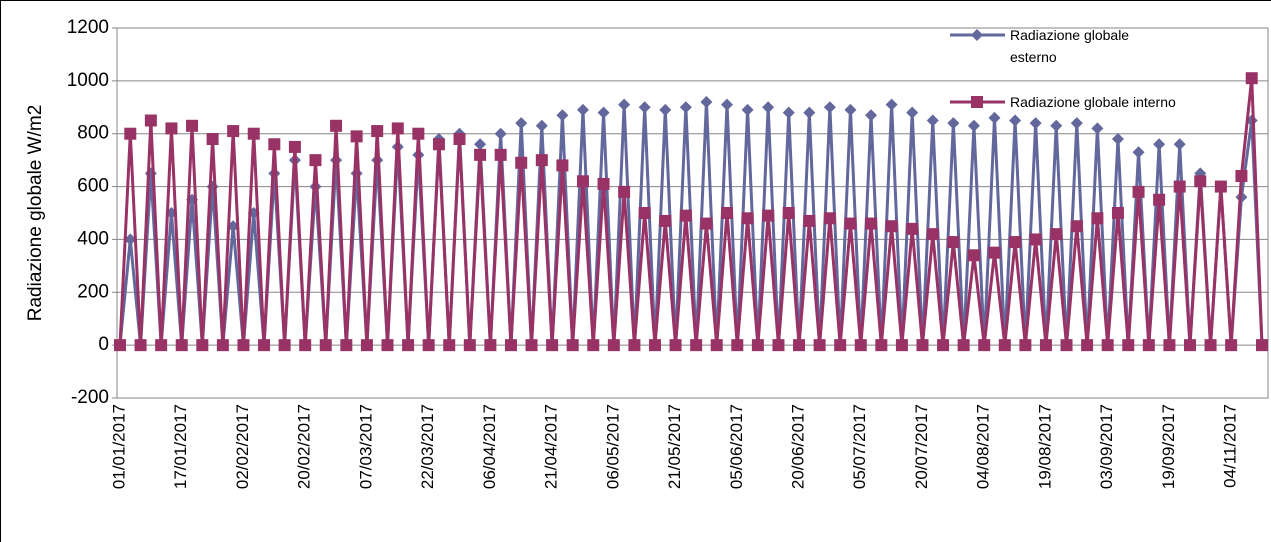  What do you see at coordinates (921, 446) in the screenshot?
I see `x-tick-label: 20/07/2017` at bounding box center [921, 446].